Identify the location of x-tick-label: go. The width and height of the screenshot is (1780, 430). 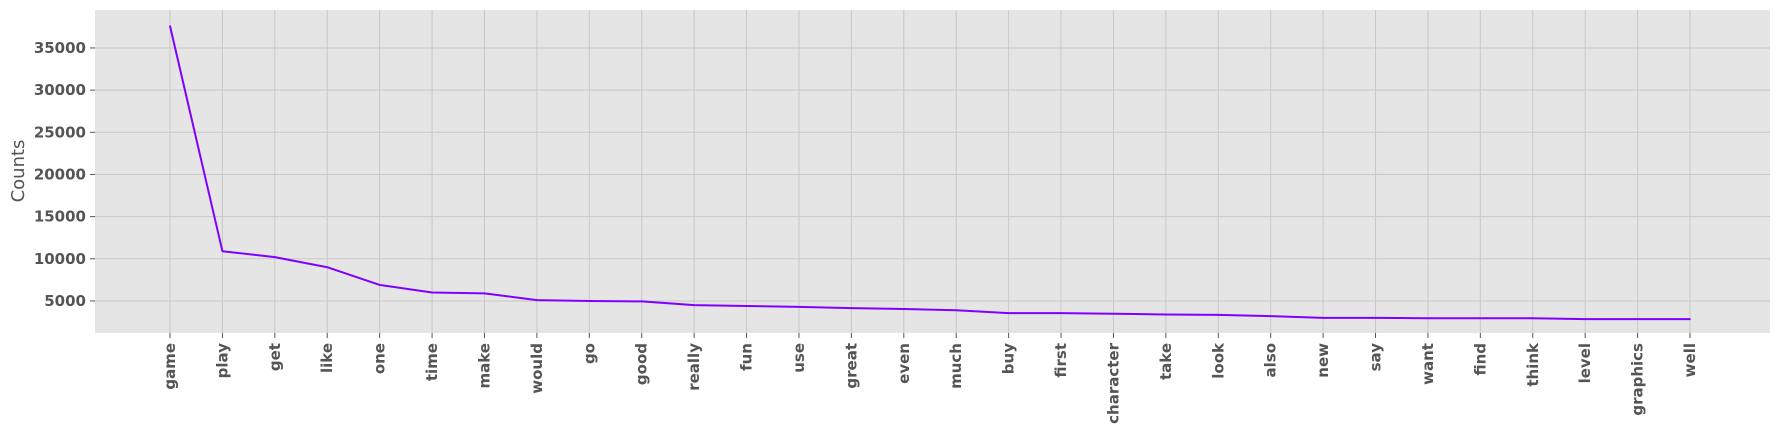
(589, 353).